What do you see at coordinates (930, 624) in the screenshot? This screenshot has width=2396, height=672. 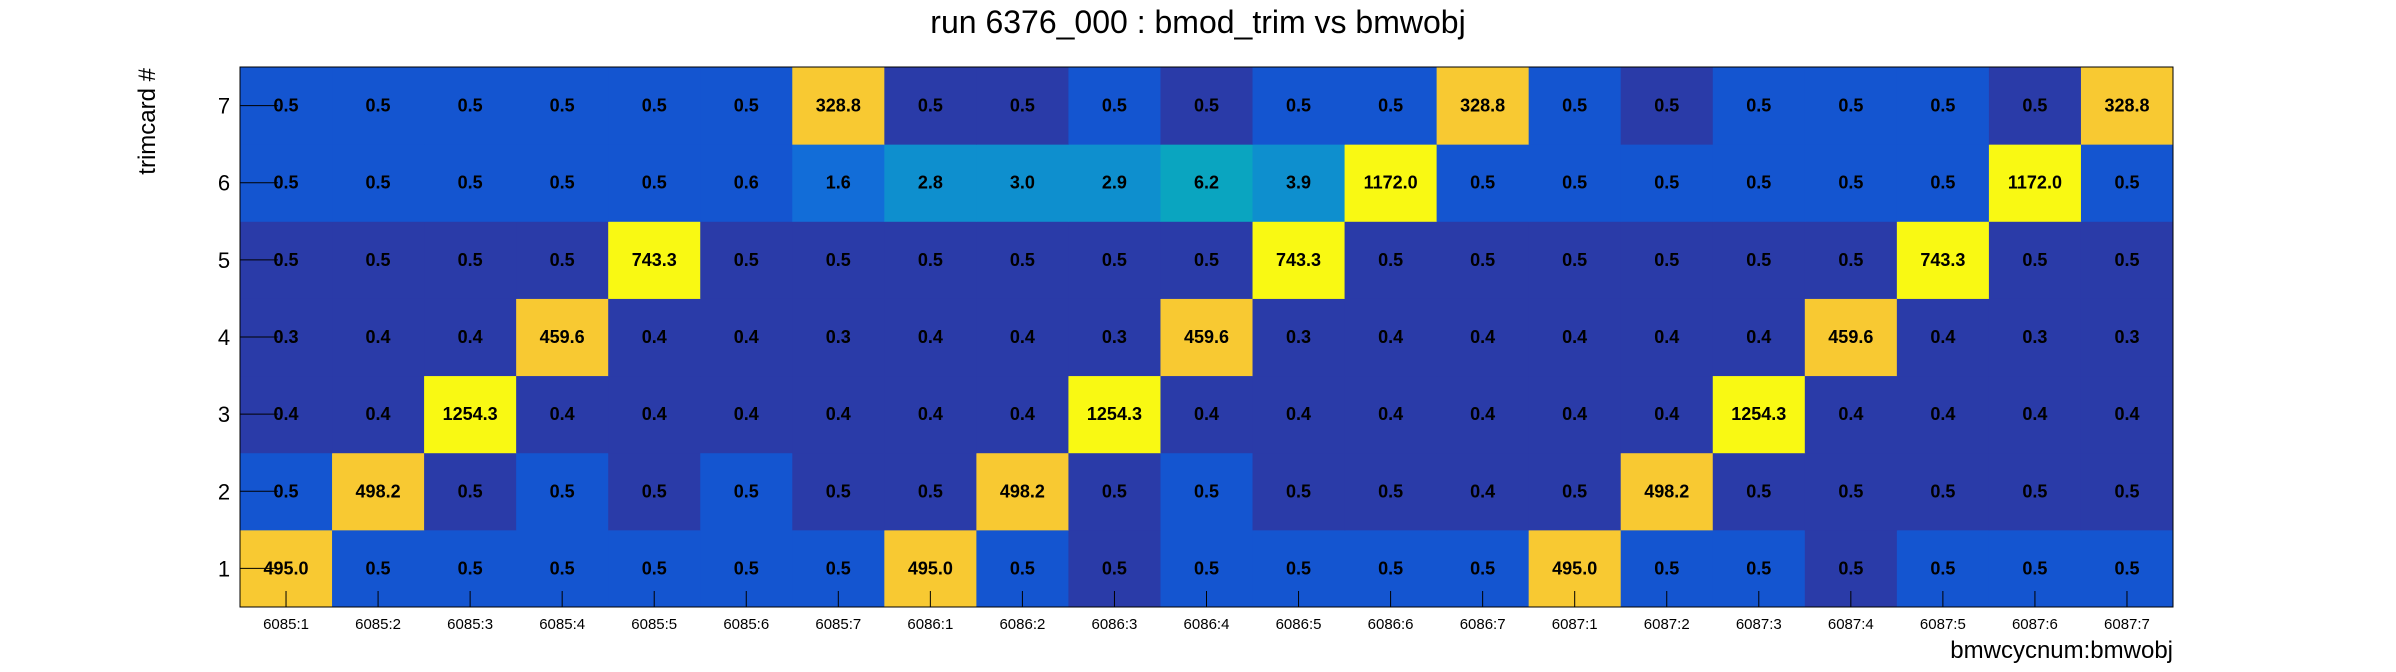 I see `x-tick-label: 6086:1` at bounding box center [930, 624].